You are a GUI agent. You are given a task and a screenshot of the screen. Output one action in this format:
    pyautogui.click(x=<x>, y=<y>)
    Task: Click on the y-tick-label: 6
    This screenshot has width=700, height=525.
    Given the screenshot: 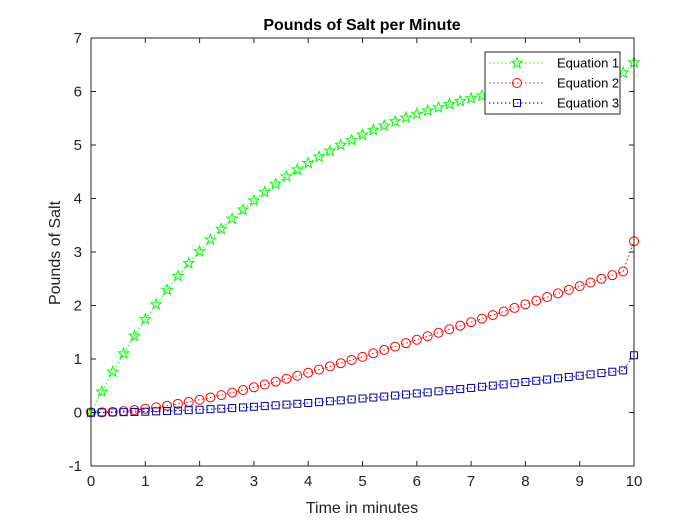 What is the action you would take?
    pyautogui.click(x=78, y=92)
    